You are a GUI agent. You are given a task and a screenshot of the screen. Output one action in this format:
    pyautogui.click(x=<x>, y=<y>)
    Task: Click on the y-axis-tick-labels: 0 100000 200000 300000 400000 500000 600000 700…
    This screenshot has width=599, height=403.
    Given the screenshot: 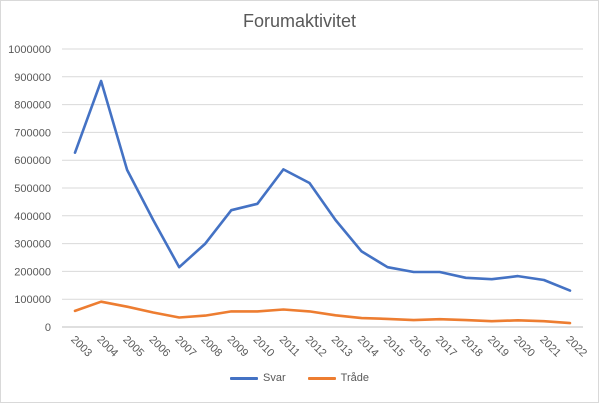 What is the action you would take?
    pyautogui.click(x=29, y=189)
    